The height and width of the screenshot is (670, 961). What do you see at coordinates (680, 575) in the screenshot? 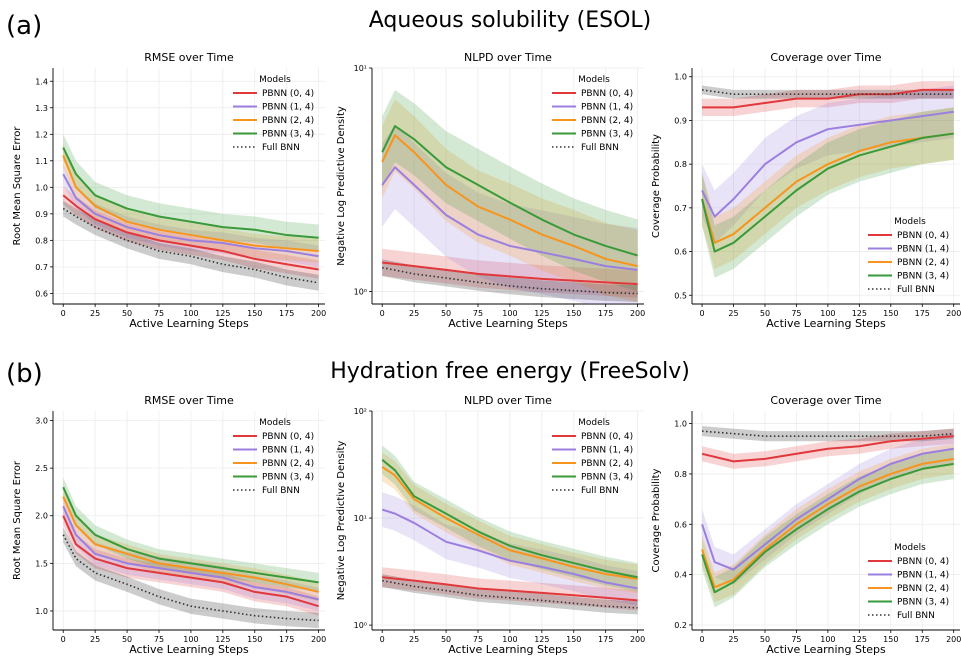
I see `y-tick-label: 0.4` at bounding box center [680, 575].